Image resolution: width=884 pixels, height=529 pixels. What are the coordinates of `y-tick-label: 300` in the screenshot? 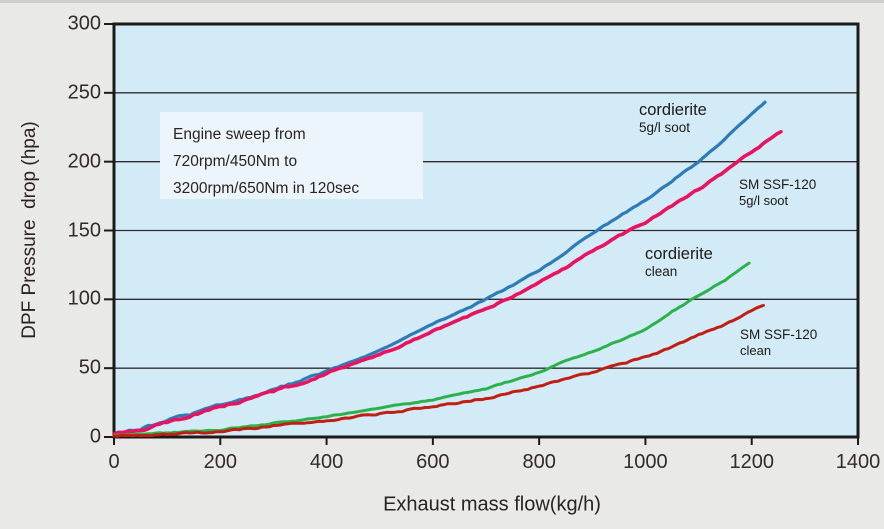 It's located at (84, 23).